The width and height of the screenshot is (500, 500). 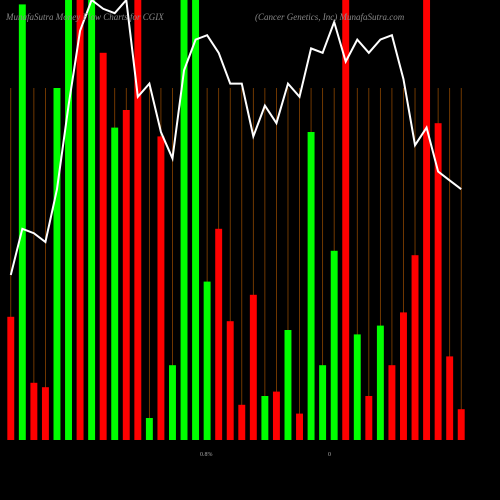 I want to click on annotation: 0.8%, so click(x=206, y=455).